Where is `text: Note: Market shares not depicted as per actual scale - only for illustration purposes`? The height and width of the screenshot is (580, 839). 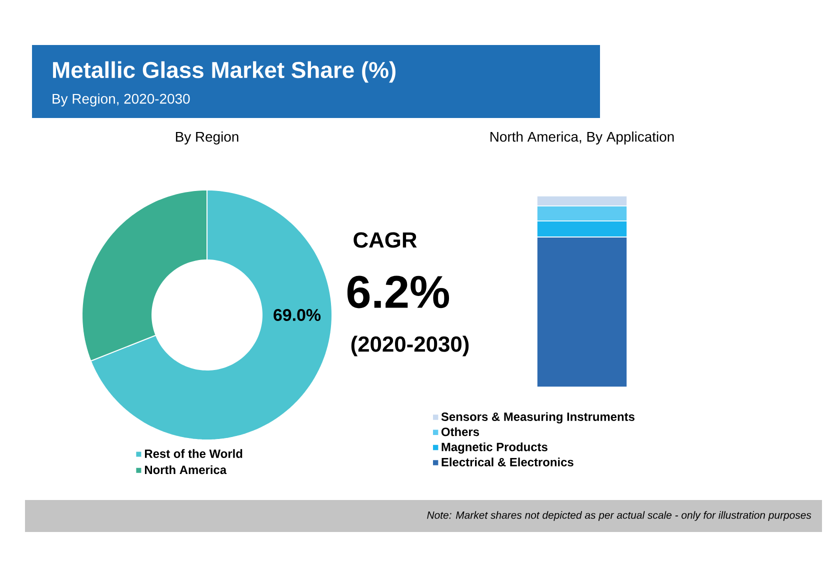
text: Note: Market shares not depicted as per actual scale - only for illustration purposes is located at coordinates (619, 516).